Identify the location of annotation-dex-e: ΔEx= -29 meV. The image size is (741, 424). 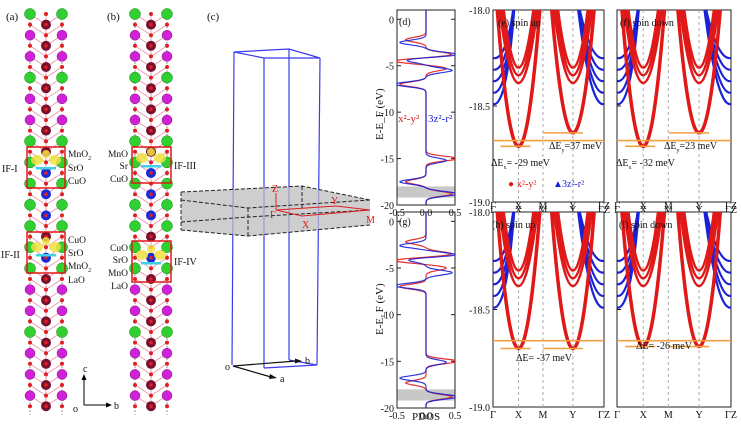
(521, 164).